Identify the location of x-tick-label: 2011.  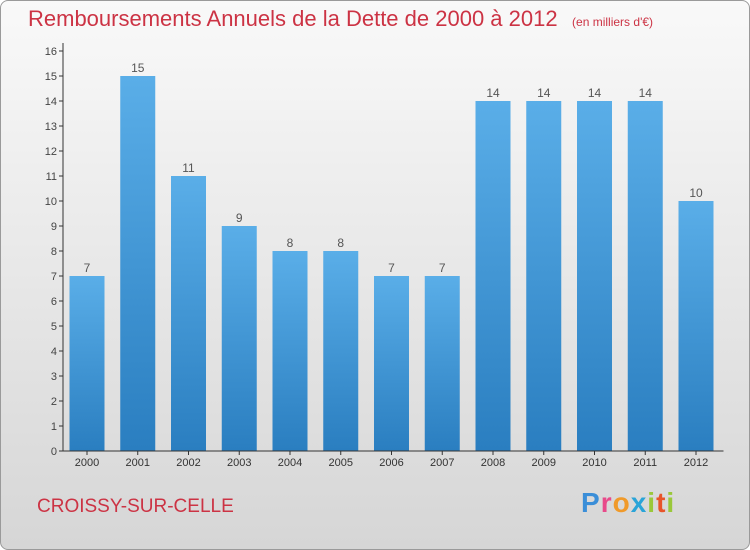
(645, 463).